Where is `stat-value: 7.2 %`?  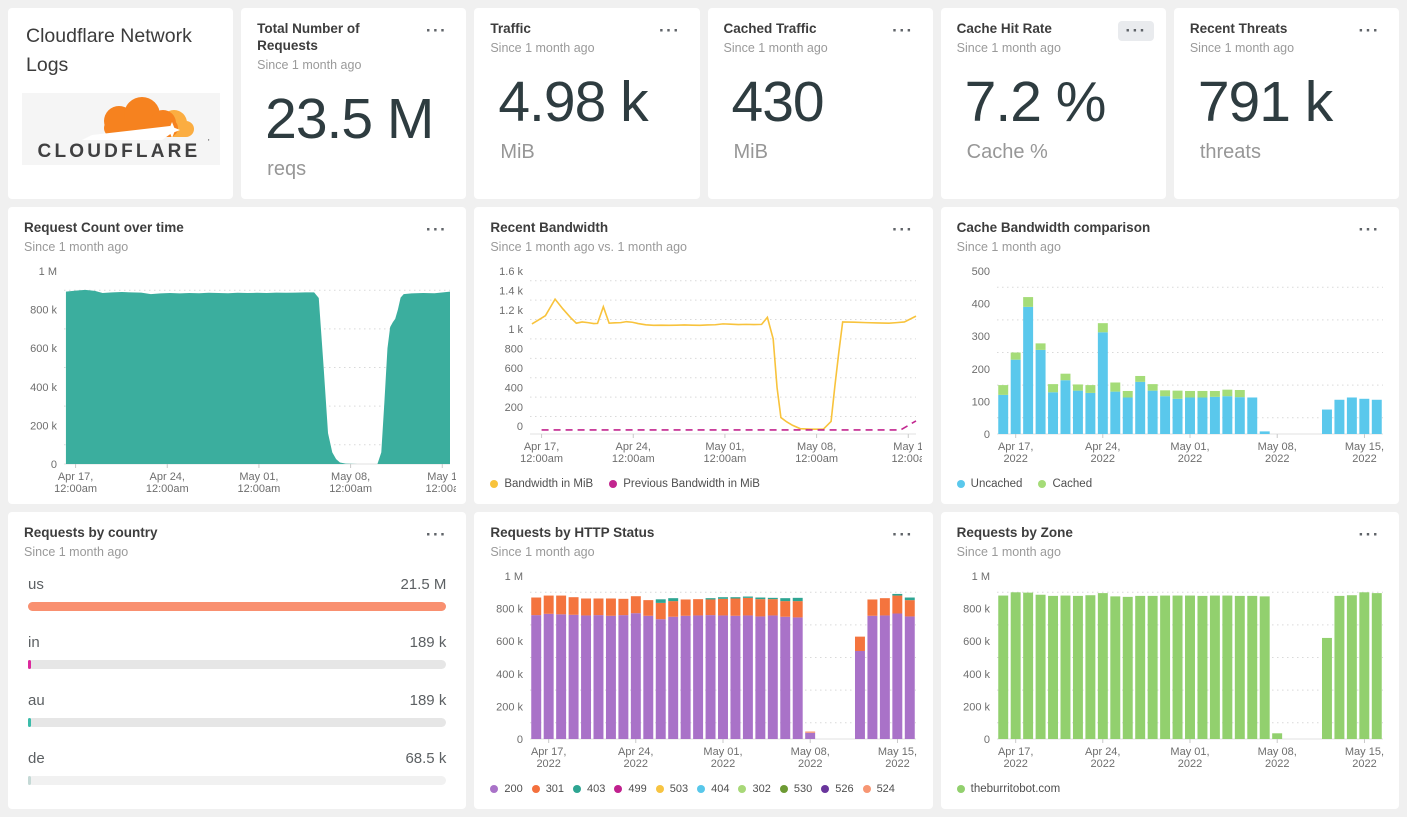
stat-value: 7.2 % is located at coordinates (1035, 101).